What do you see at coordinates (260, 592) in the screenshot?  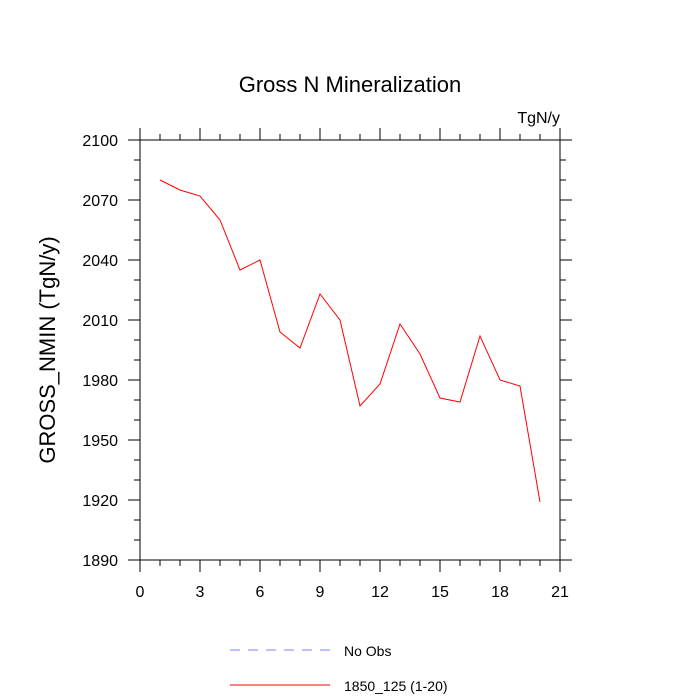 I see `x-tick-label: 6` at bounding box center [260, 592].